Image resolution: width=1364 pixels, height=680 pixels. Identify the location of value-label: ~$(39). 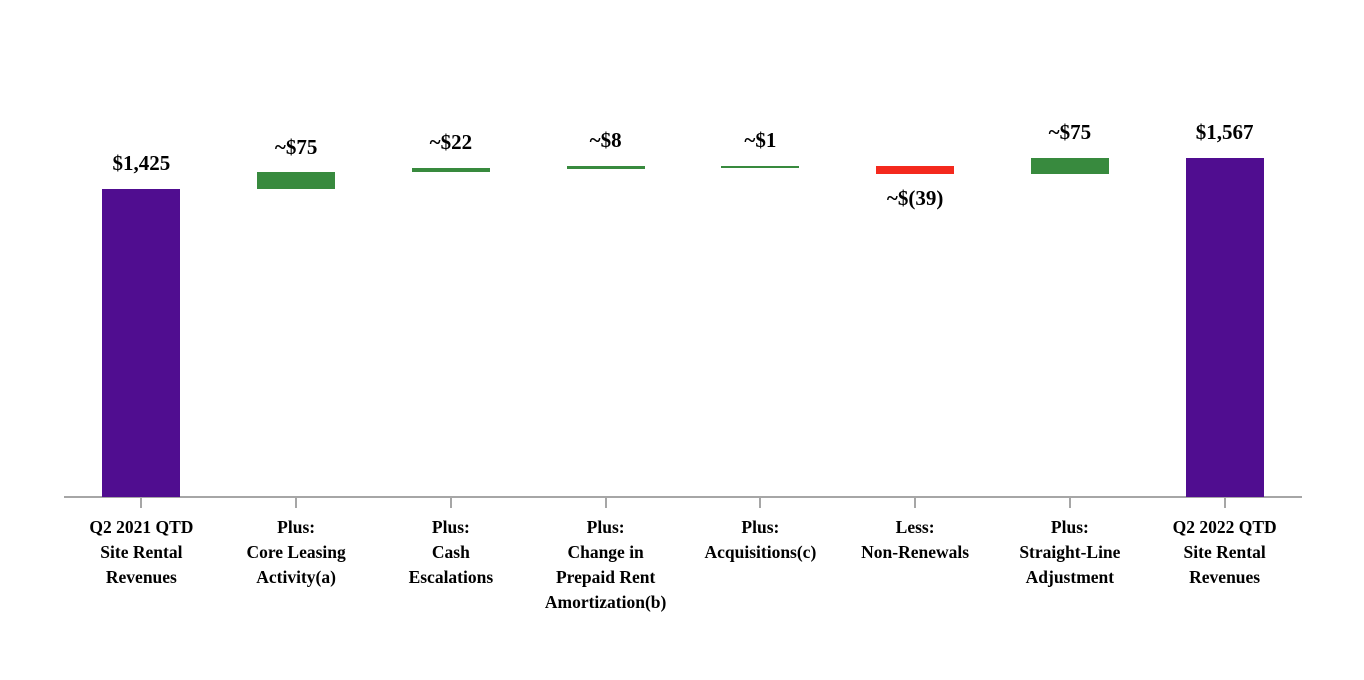
(915, 198).